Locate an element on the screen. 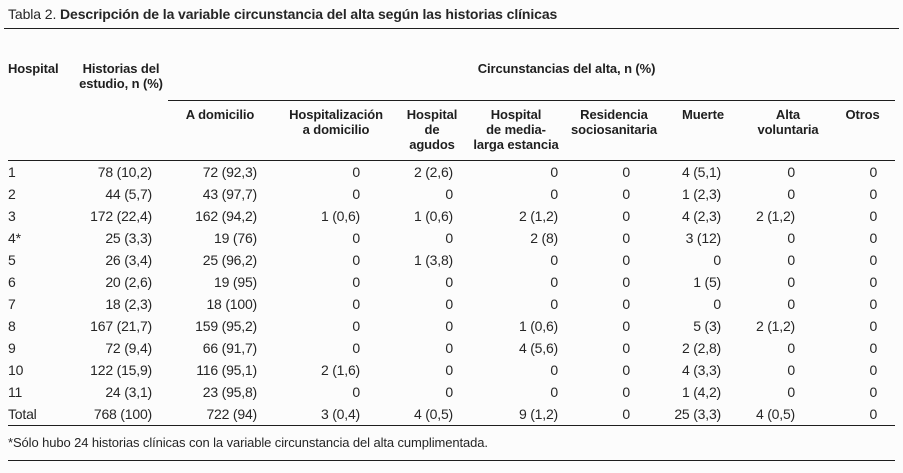 The width and height of the screenshot is (903, 473). row-label-hospital: 4* is located at coordinates (14, 237).